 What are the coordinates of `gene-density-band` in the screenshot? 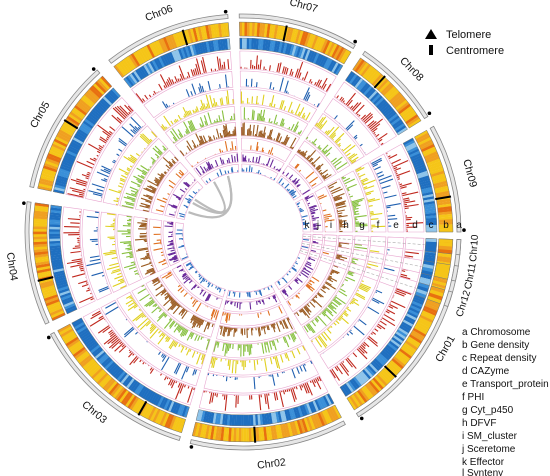 It's located at (400, 324).